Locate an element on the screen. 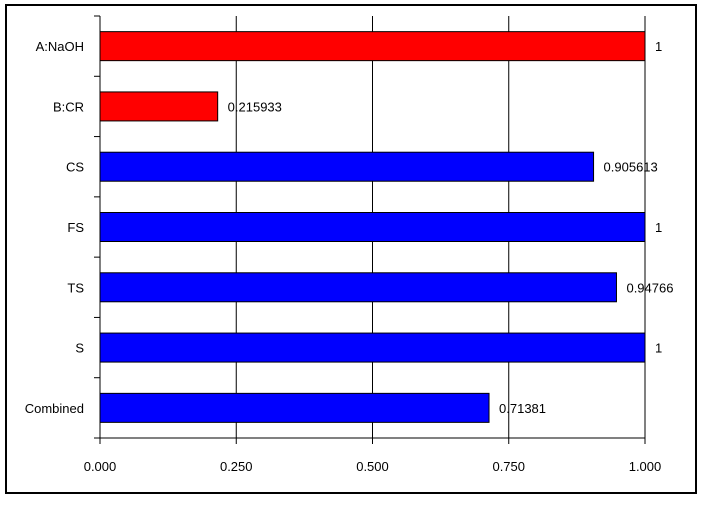 The height and width of the screenshot is (506, 702). value-label-2: 0.905613 is located at coordinates (631, 167).